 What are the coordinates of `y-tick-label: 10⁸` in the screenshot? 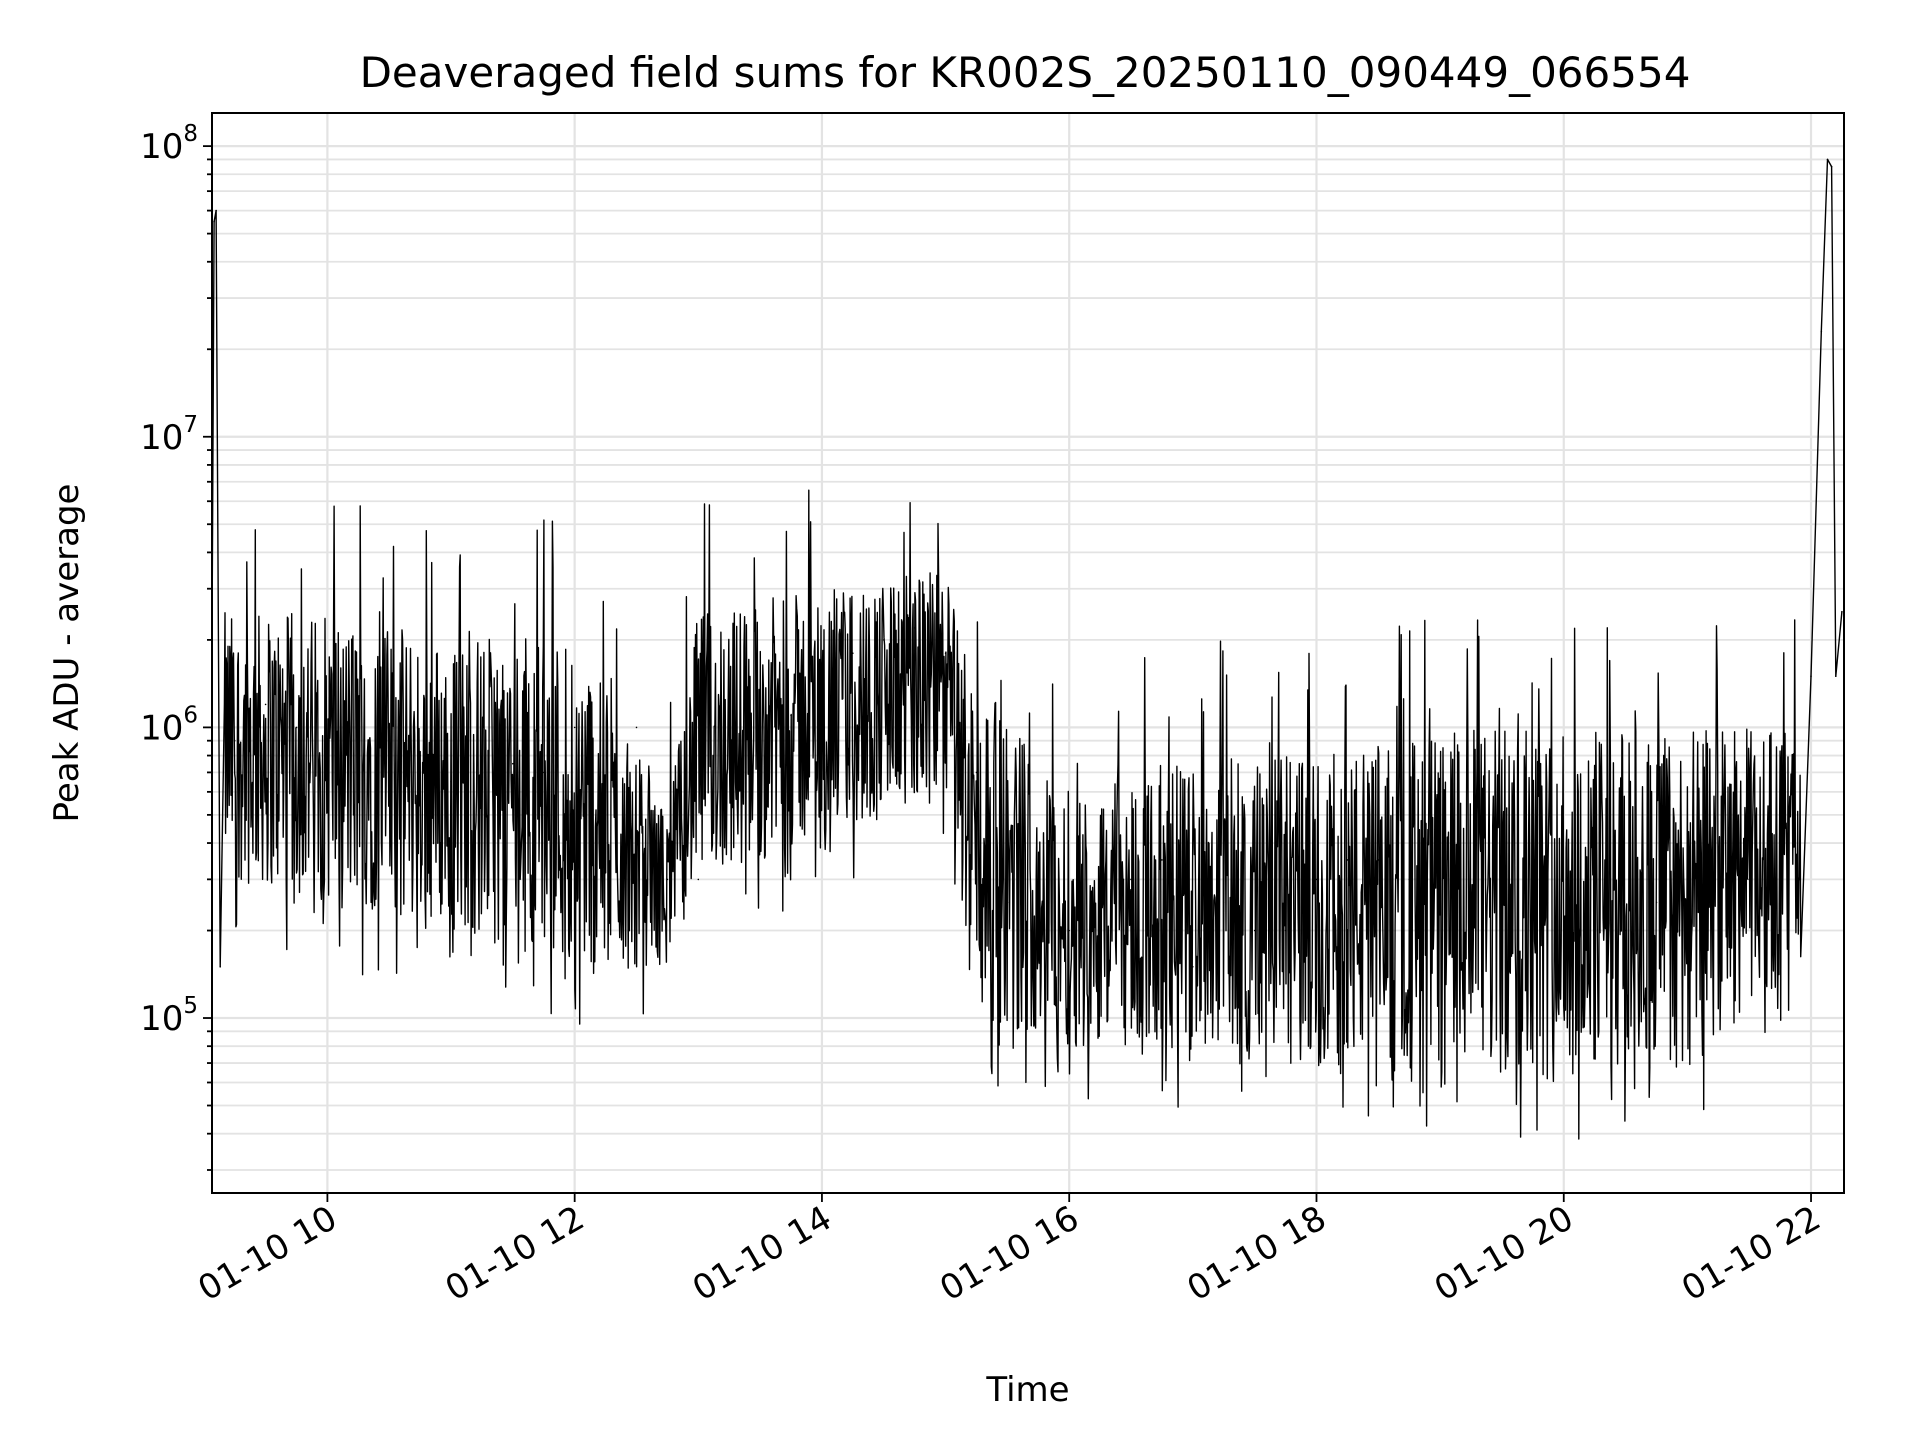 It's located at (169, 144).